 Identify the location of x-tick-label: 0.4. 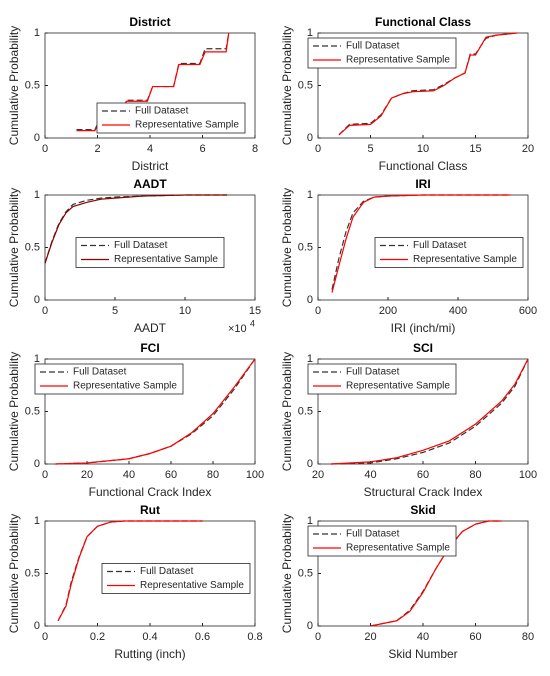
(149, 637).